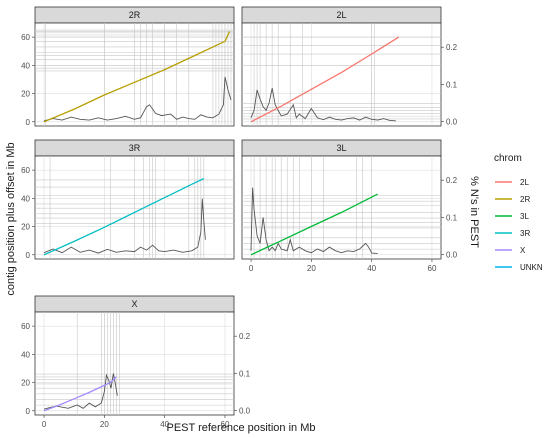 The width and height of the screenshot is (550, 438). What do you see at coordinates (341, 15) in the screenshot?
I see `facet-strip-label: 2L` at bounding box center [341, 15].